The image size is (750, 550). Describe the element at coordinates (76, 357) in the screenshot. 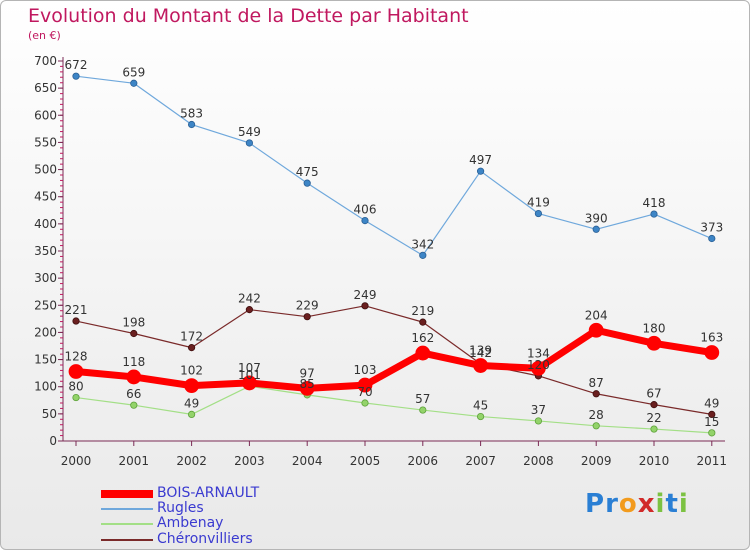

I see `data-label-bois-arnault: 128` at that location.